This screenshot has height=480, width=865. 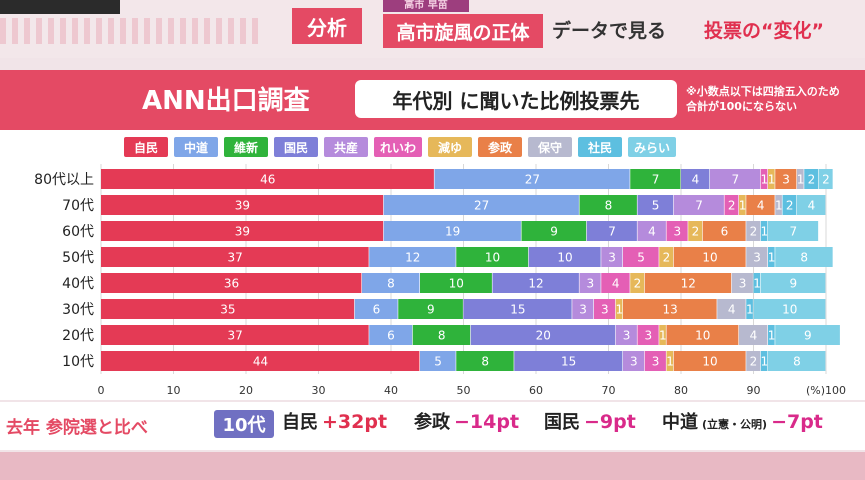 I want to click on category-label: 80代以上, so click(x=64, y=180).